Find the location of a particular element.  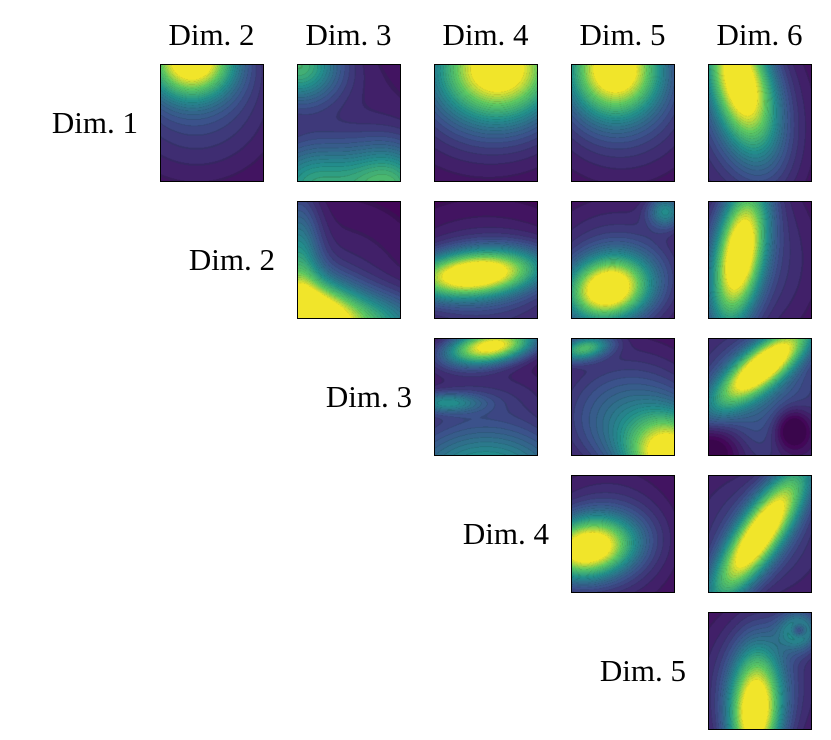

row-label: Dim. 3 is located at coordinates (368, 396).